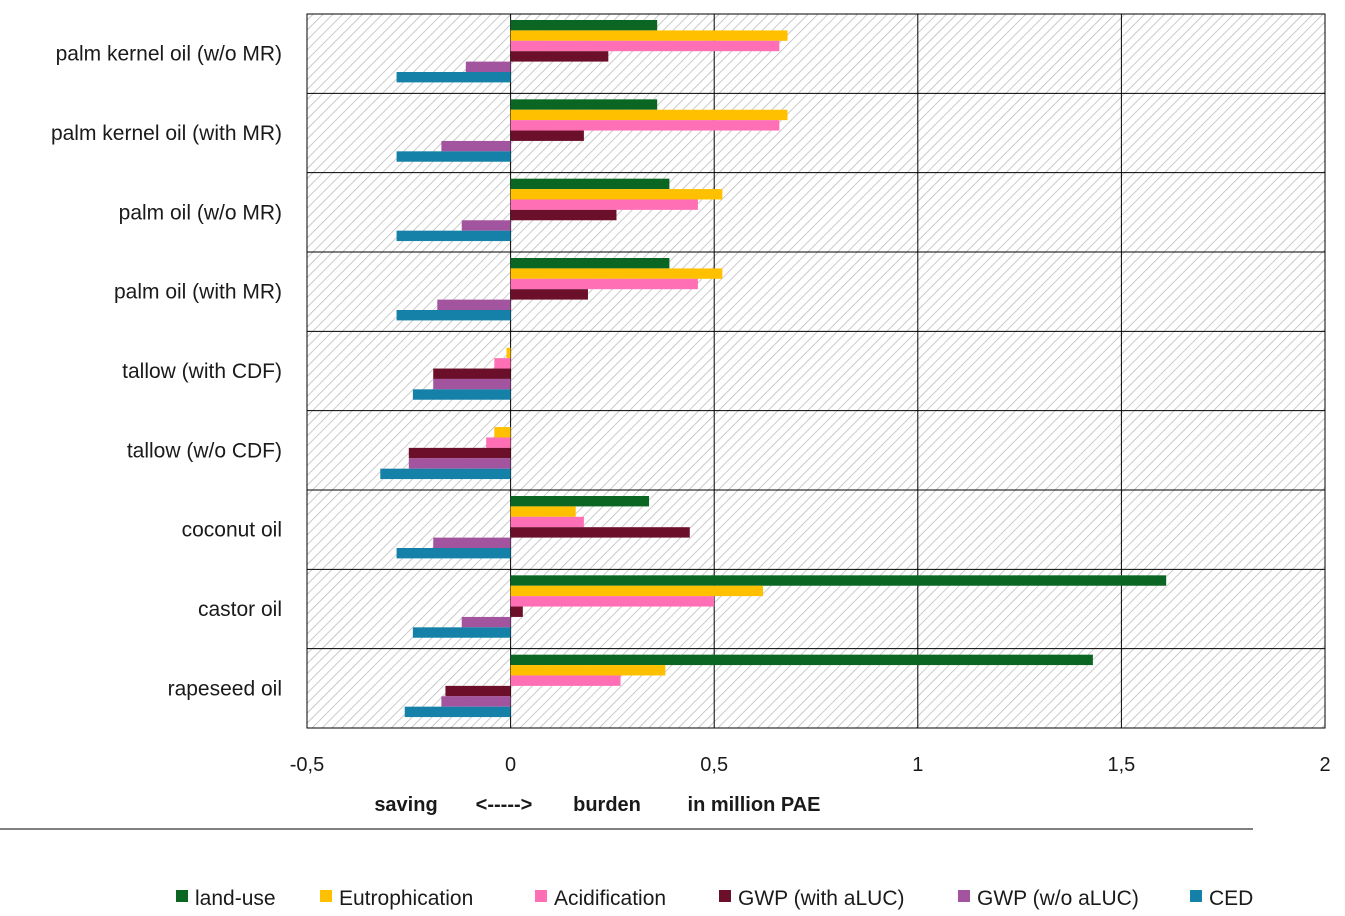  What do you see at coordinates (198, 292) in the screenshot?
I see `category-label: palm oil (with MR)` at bounding box center [198, 292].